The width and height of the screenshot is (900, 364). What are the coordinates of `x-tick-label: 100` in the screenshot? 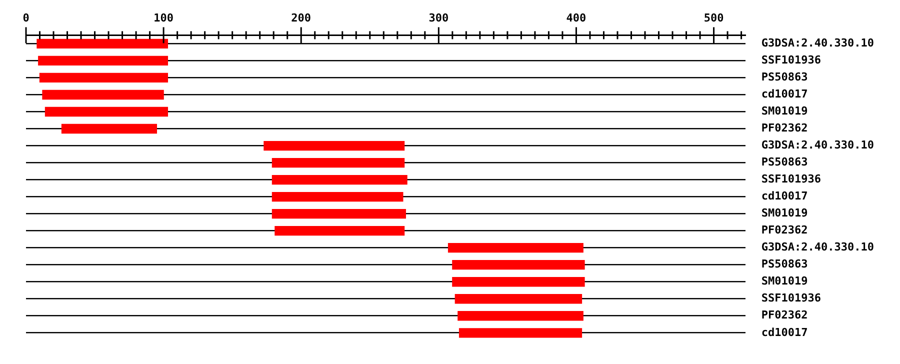 It's located at (164, 17).